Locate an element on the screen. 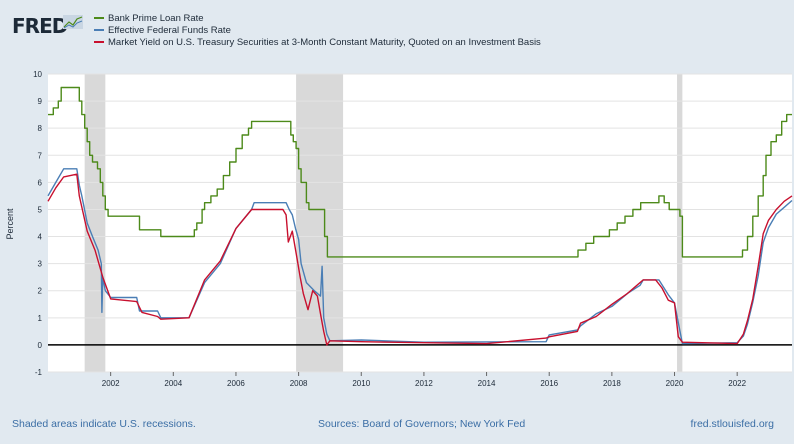  x-tick-label: 2006 is located at coordinates (236, 383).